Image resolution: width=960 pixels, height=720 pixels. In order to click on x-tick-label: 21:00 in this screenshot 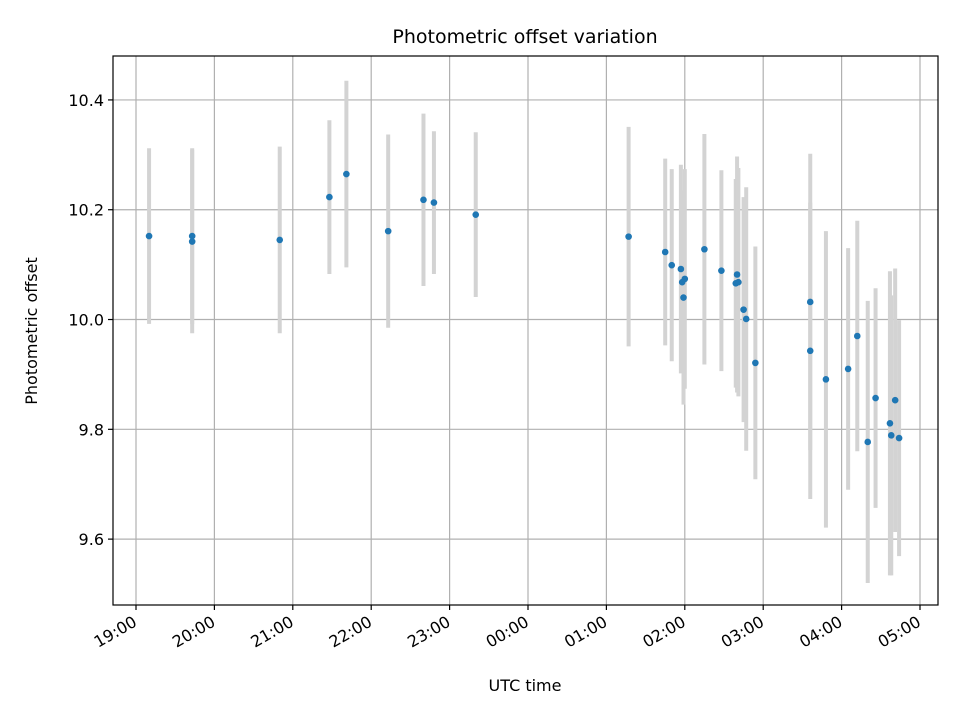, I will do `click(271, 632)`.